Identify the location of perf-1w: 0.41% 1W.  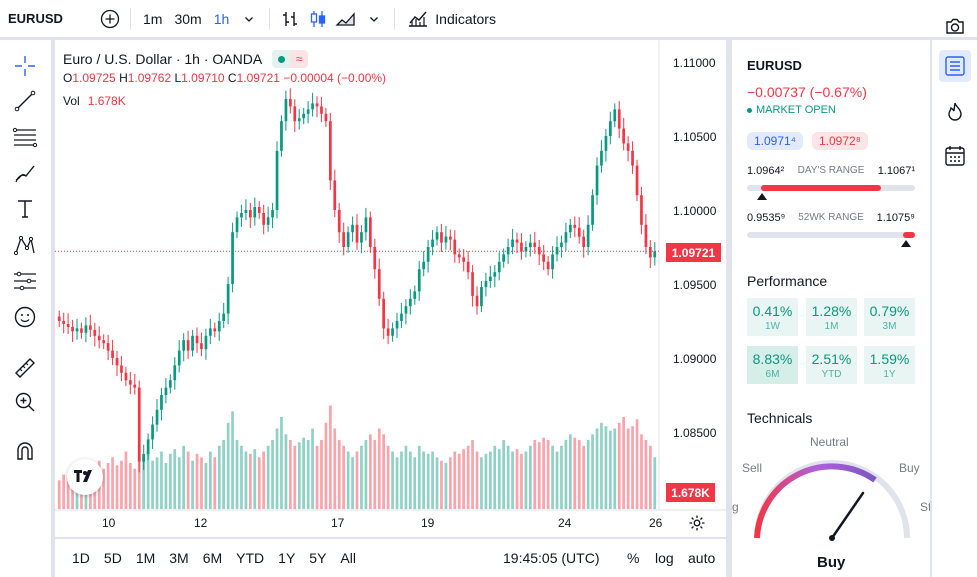
(772, 317).